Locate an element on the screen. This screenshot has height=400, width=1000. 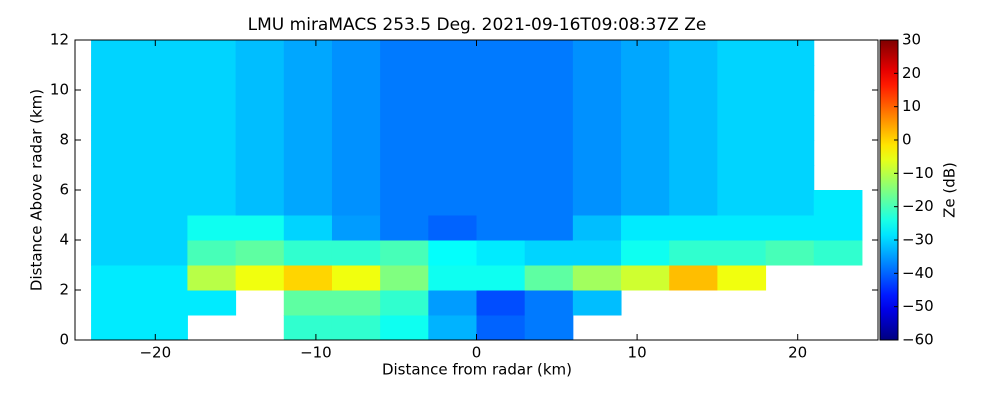
colorbar-tick-label: −10 is located at coordinates (918, 173).